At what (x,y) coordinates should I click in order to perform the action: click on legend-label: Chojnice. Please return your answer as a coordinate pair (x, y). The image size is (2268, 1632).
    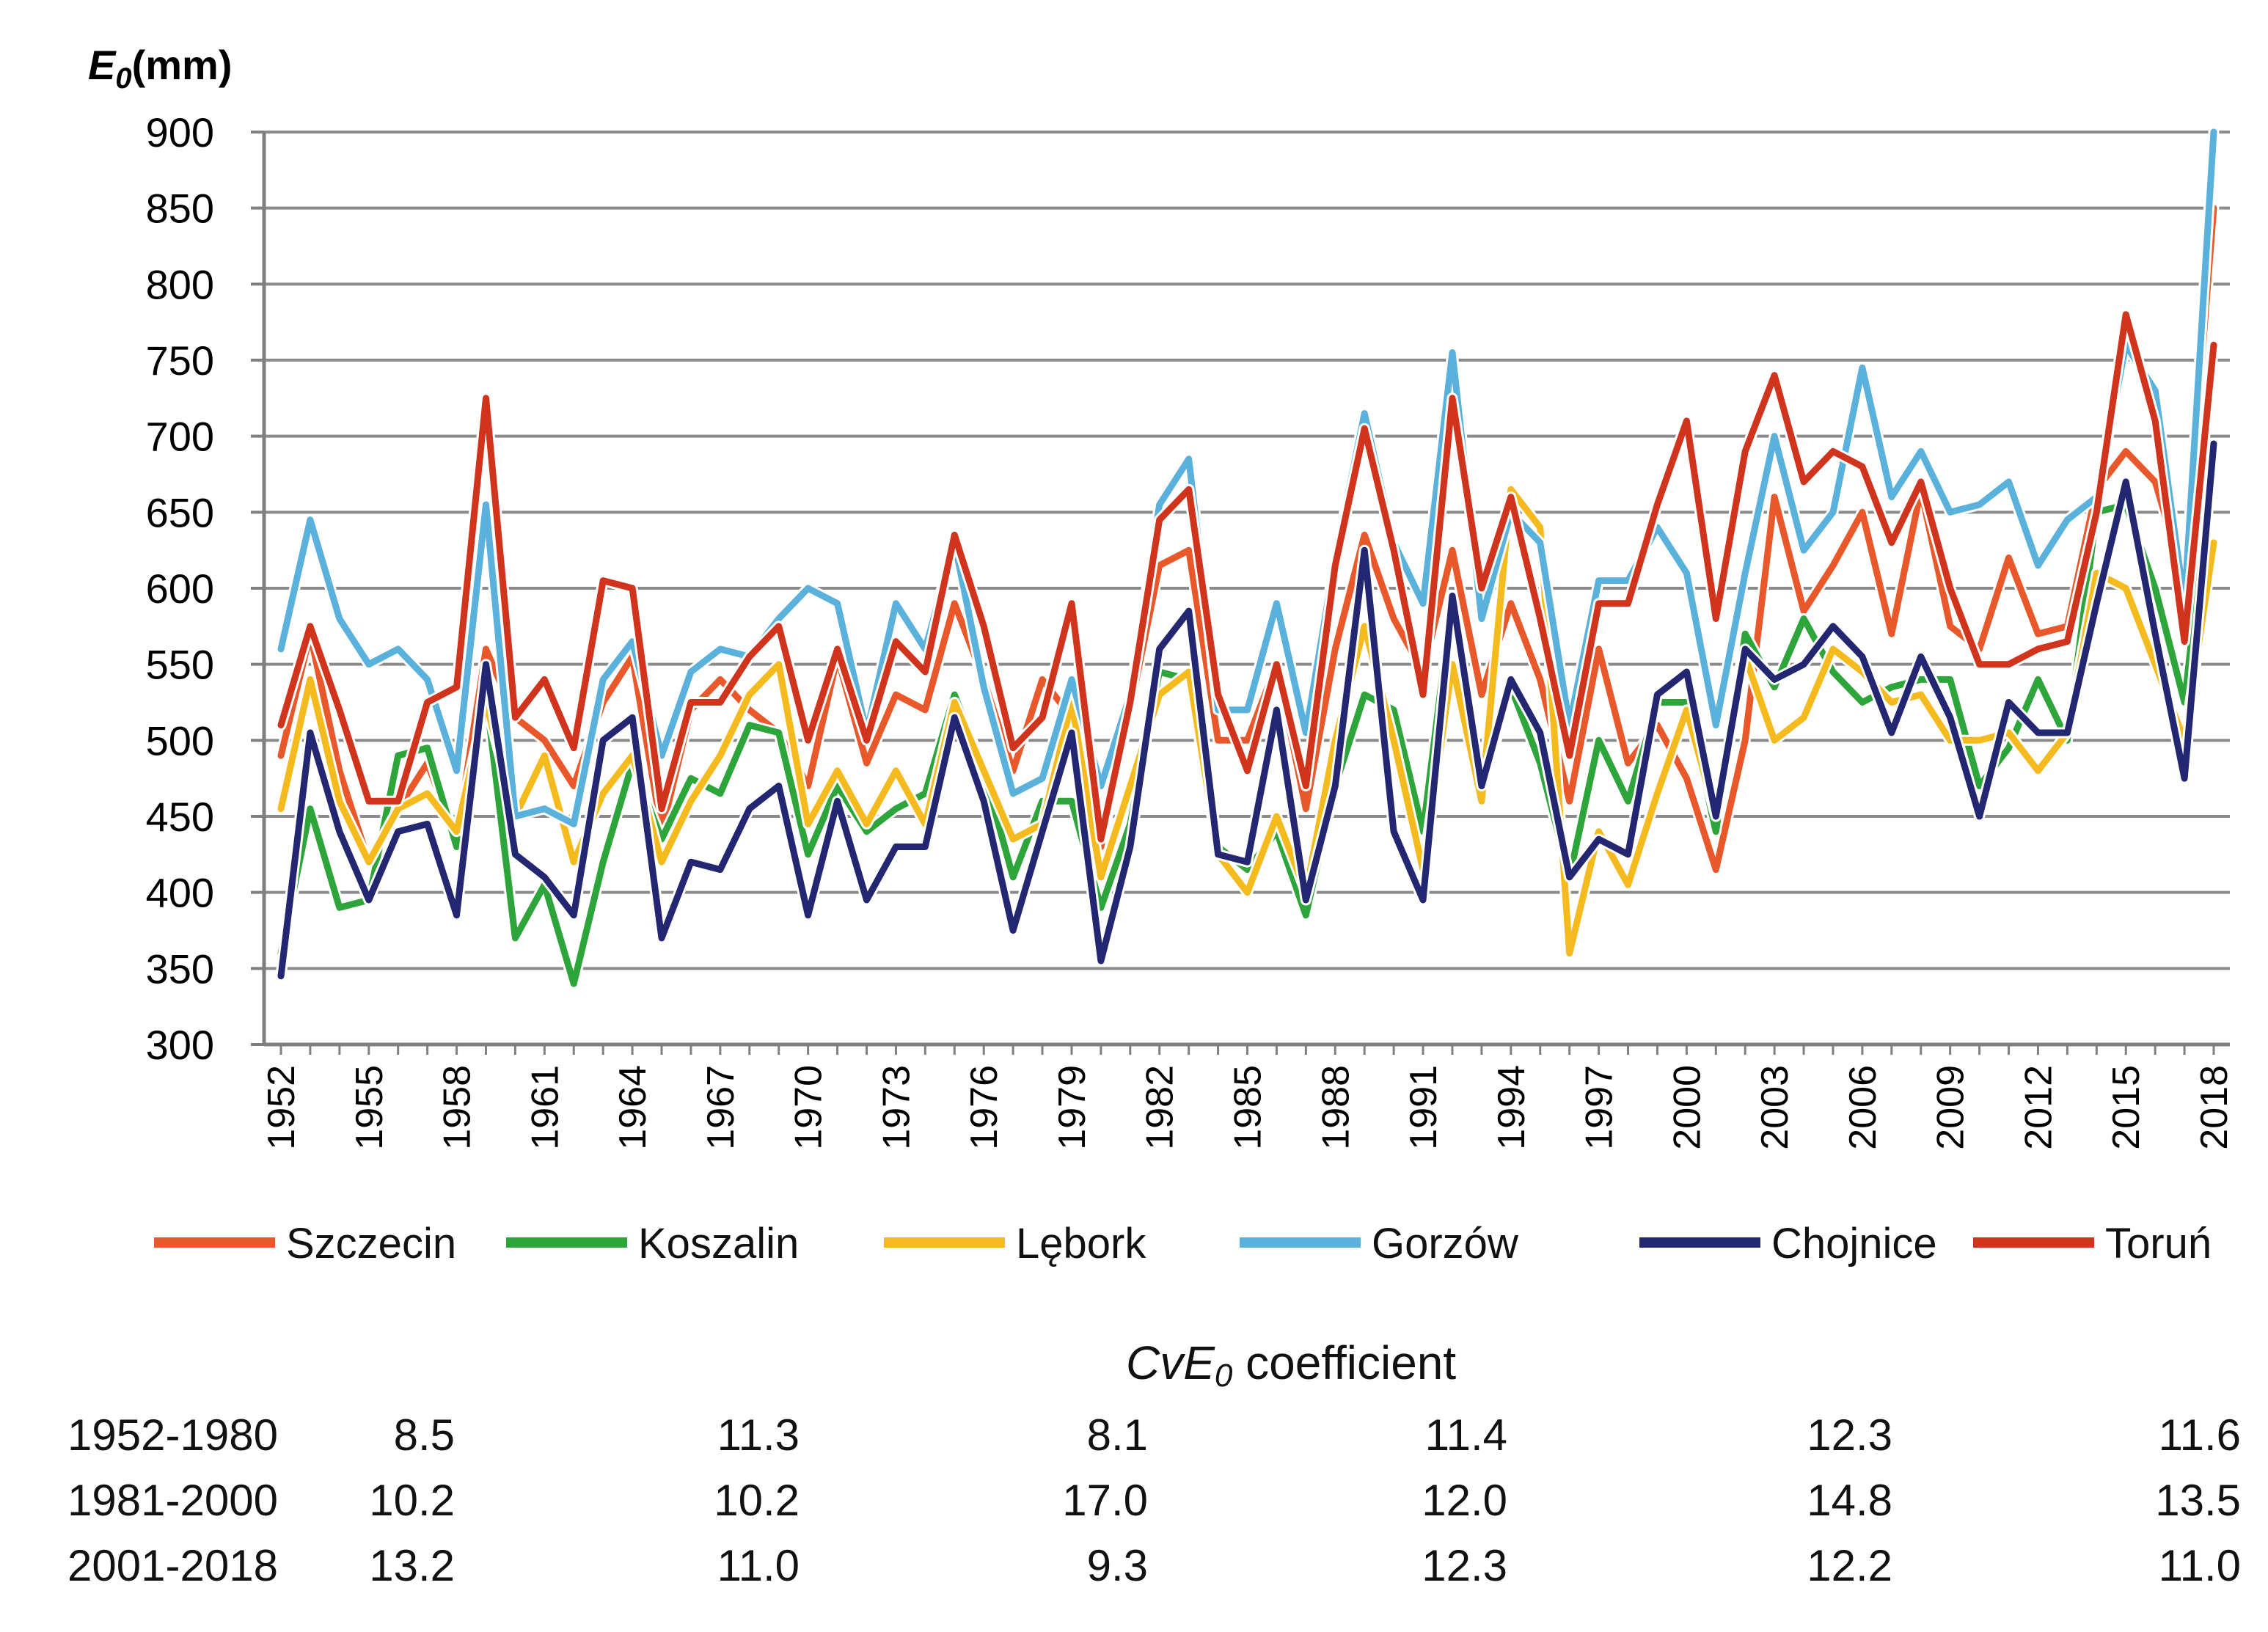
    Looking at the image, I should click on (1854, 1243).